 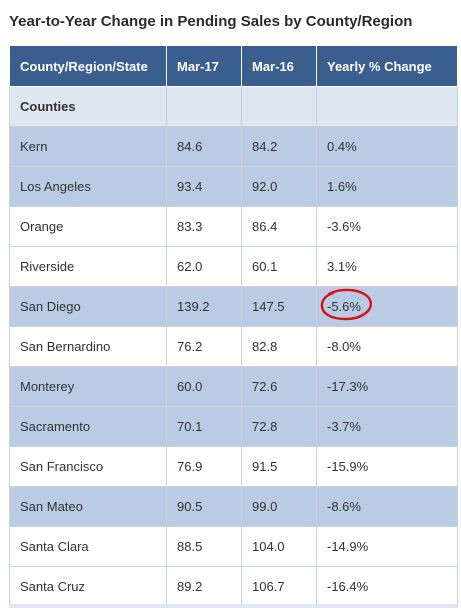 I want to click on table-row: Kern 84.6 84.2 0.4%, so click(x=233, y=146).